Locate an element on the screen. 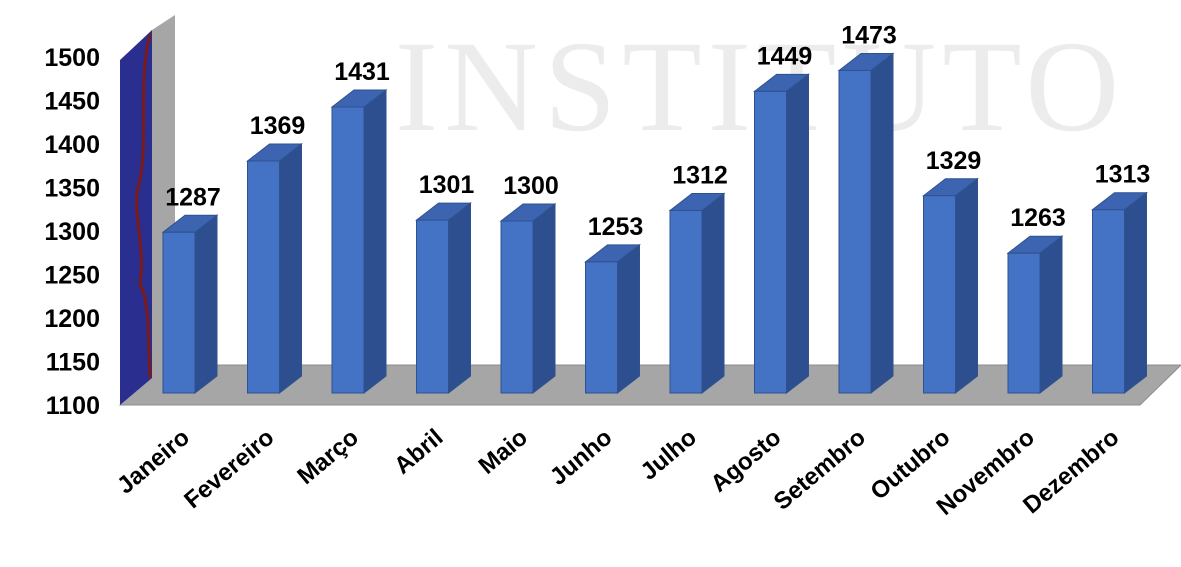  y-tick-label: 1500 is located at coordinates (72, 58).